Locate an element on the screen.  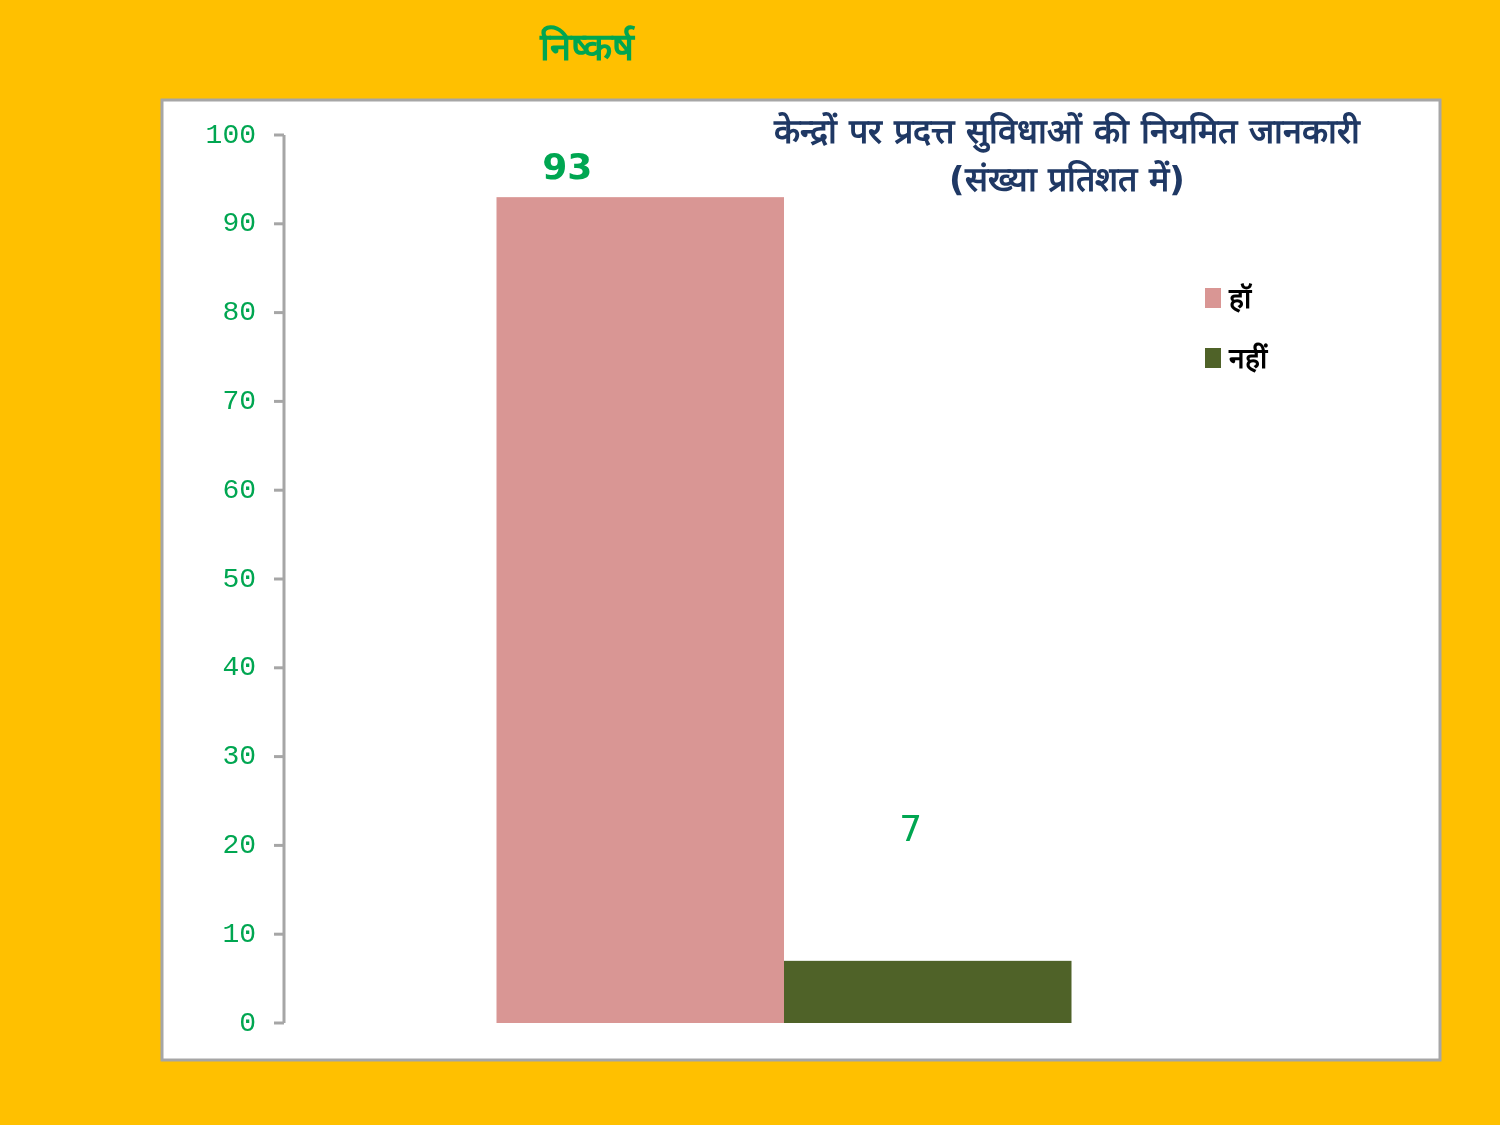
data-label: 93 is located at coordinates (567, 167).